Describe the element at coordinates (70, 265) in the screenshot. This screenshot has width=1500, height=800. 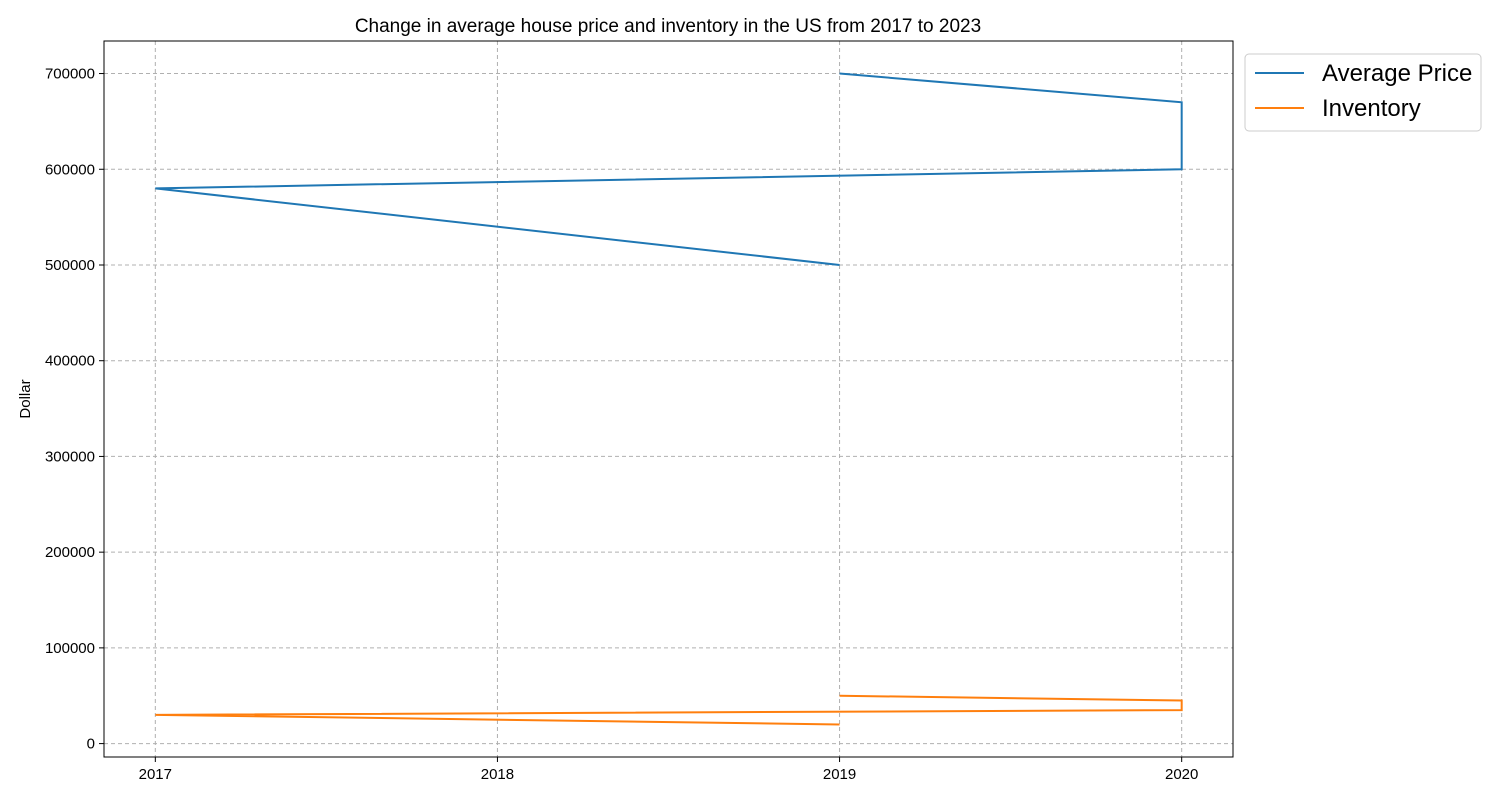
I see `y-tick-label: 500000` at that location.